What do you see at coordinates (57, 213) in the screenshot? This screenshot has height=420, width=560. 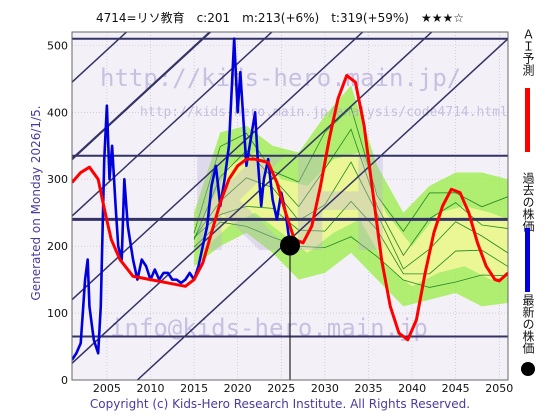 I see `y-axis-ticks: 0 100 200 300 400 500` at bounding box center [57, 213].